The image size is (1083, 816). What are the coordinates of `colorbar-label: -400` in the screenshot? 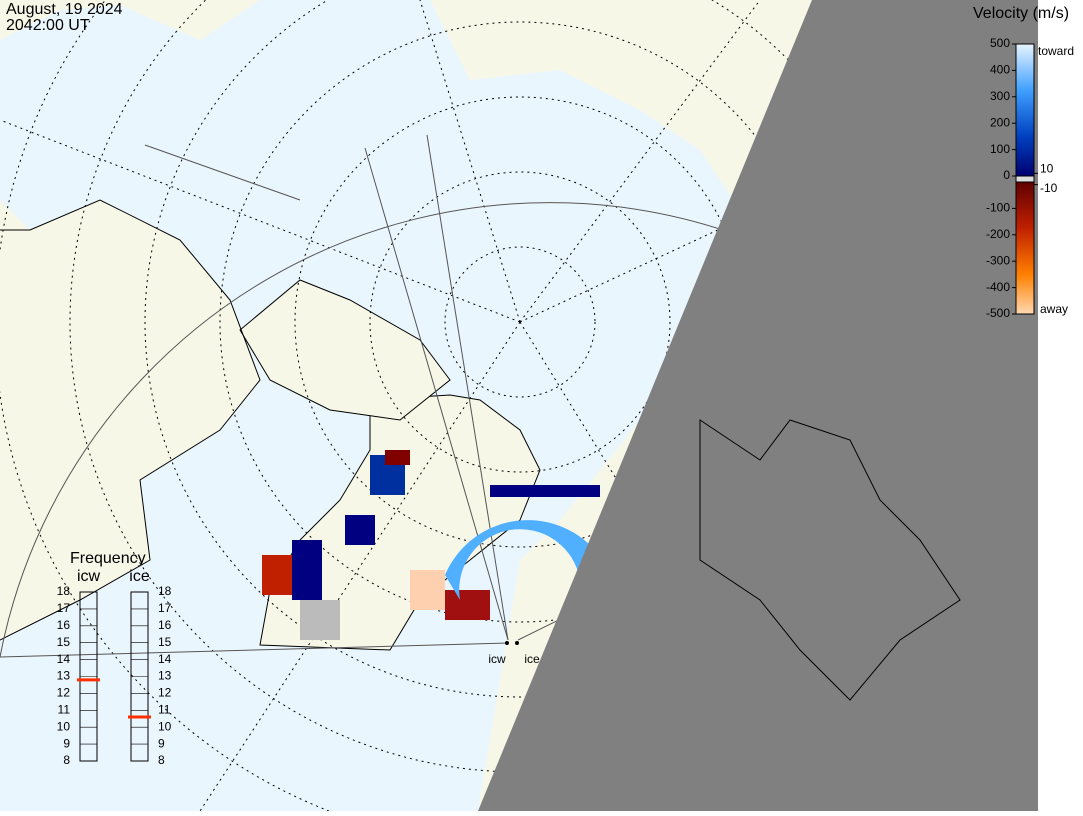 It's located at (998, 287).